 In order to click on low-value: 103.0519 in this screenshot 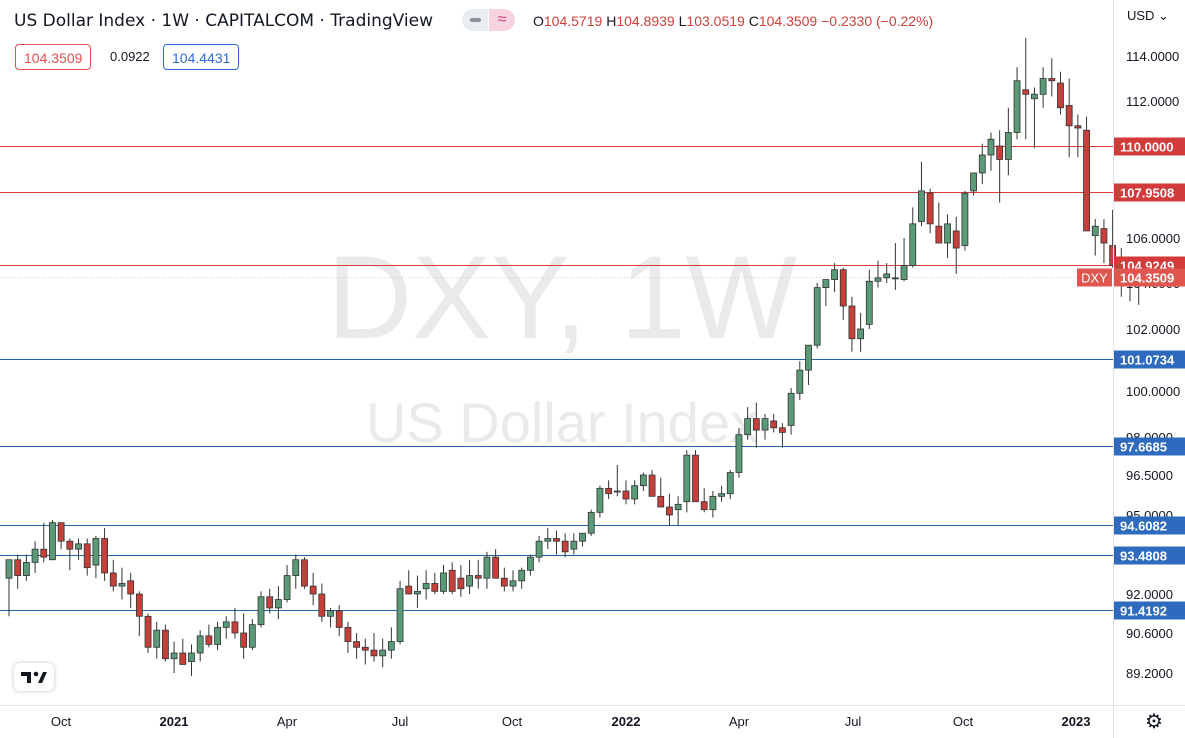, I will do `click(715, 21)`.